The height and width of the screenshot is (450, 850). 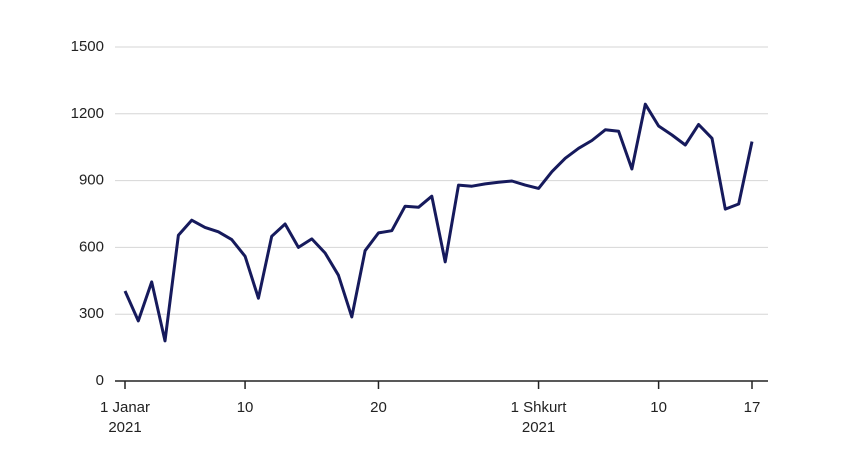 I want to click on x-tick-label: 1 Shkurt 2021, so click(x=538, y=417).